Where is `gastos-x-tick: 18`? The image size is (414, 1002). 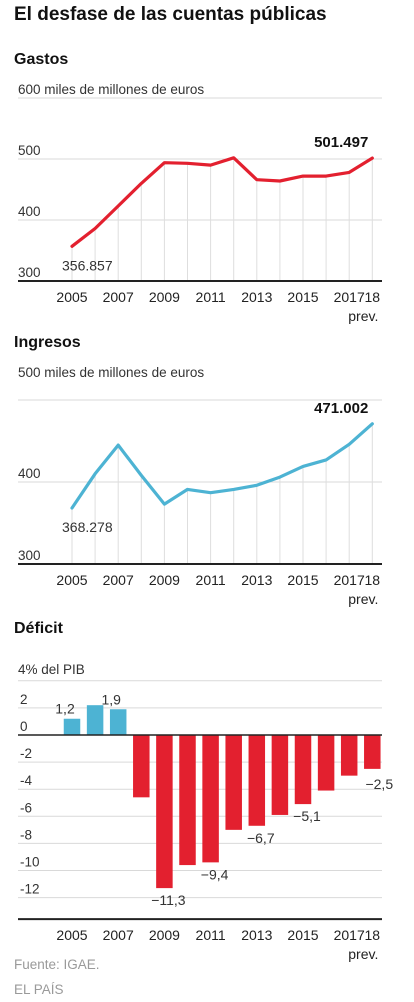
gastos-x-tick: 18 is located at coordinates (373, 297).